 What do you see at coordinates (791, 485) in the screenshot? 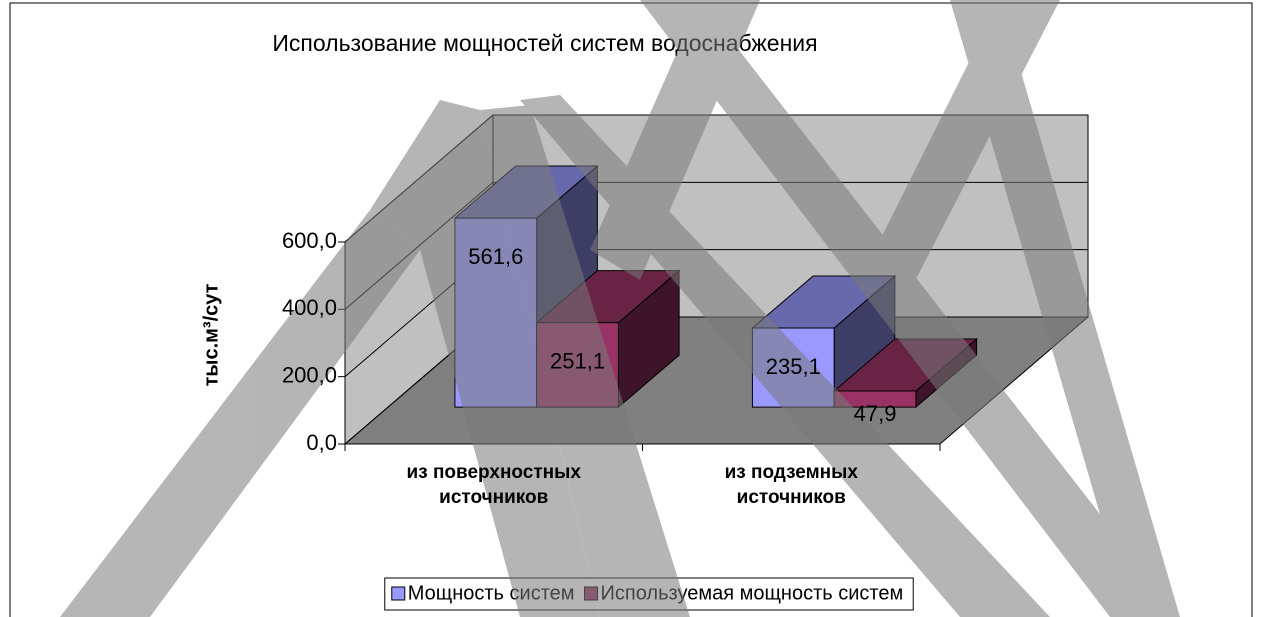
I see `x-tick-label: из подземных источников` at bounding box center [791, 485].